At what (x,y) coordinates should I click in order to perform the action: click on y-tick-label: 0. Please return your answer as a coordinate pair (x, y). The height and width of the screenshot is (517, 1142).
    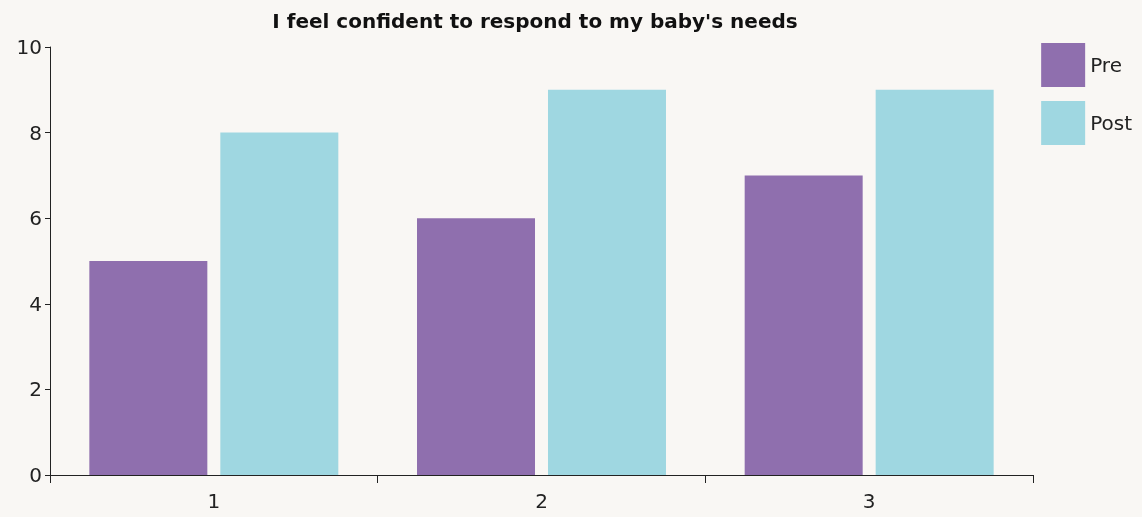
    Looking at the image, I should click on (35, 475).